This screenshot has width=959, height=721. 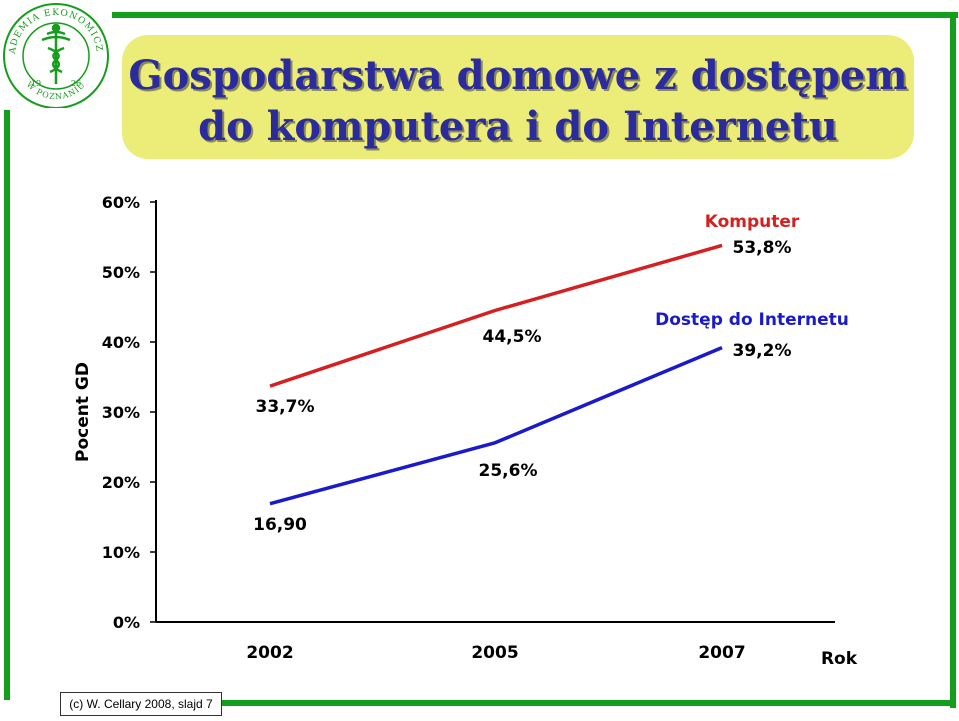 What do you see at coordinates (762, 248) in the screenshot?
I see `data-label: 53,8%` at bounding box center [762, 248].